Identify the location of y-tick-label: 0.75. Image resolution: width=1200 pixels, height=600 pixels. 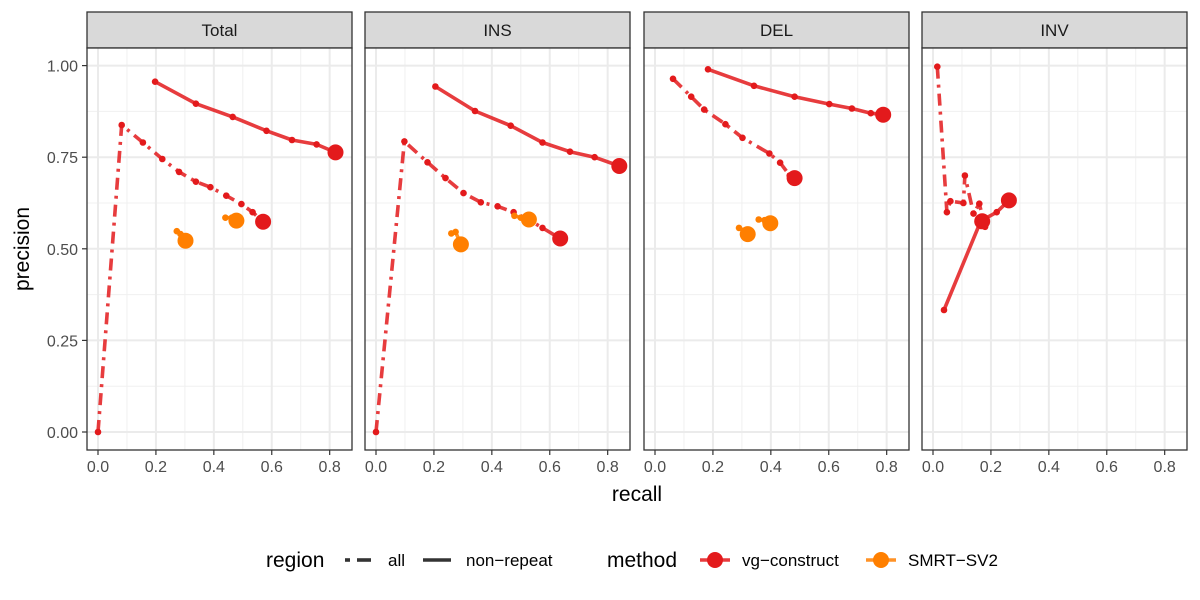
(62, 158).